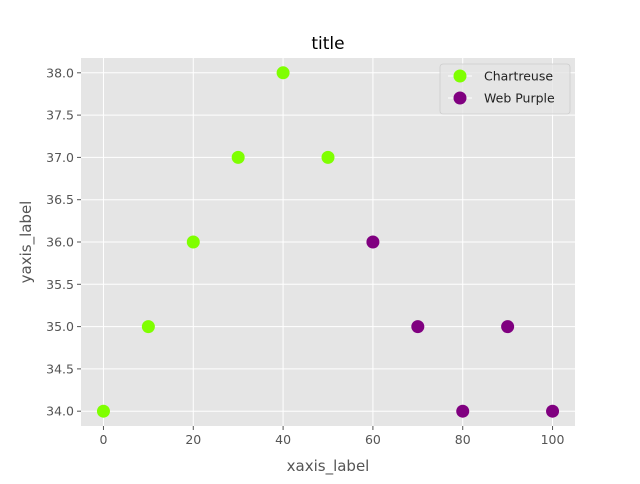  I want to click on legend-label: Web Purple, so click(519, 98).